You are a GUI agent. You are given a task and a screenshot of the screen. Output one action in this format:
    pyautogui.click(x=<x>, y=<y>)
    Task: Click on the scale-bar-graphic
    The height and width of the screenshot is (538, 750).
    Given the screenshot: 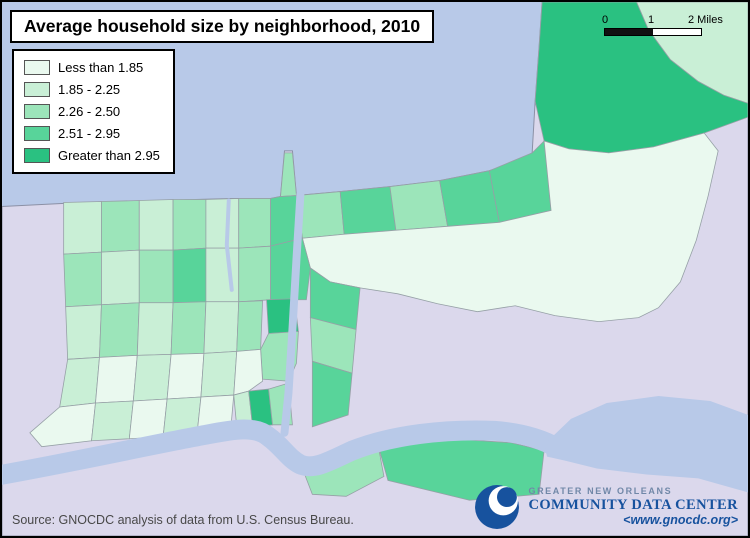 What is the action you would take?
    pyautogui.click(x=653, y=32)
    